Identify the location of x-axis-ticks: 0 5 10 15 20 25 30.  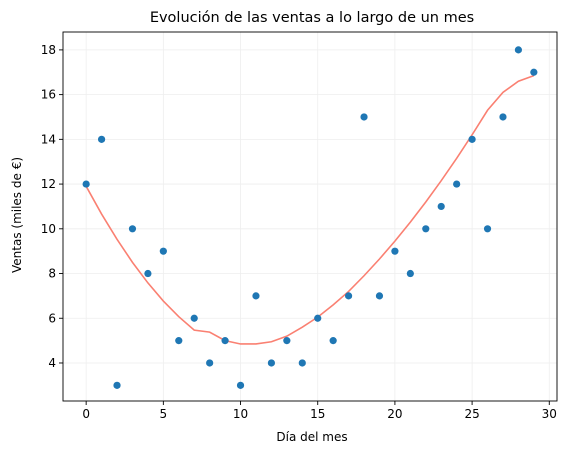
(319, 411).